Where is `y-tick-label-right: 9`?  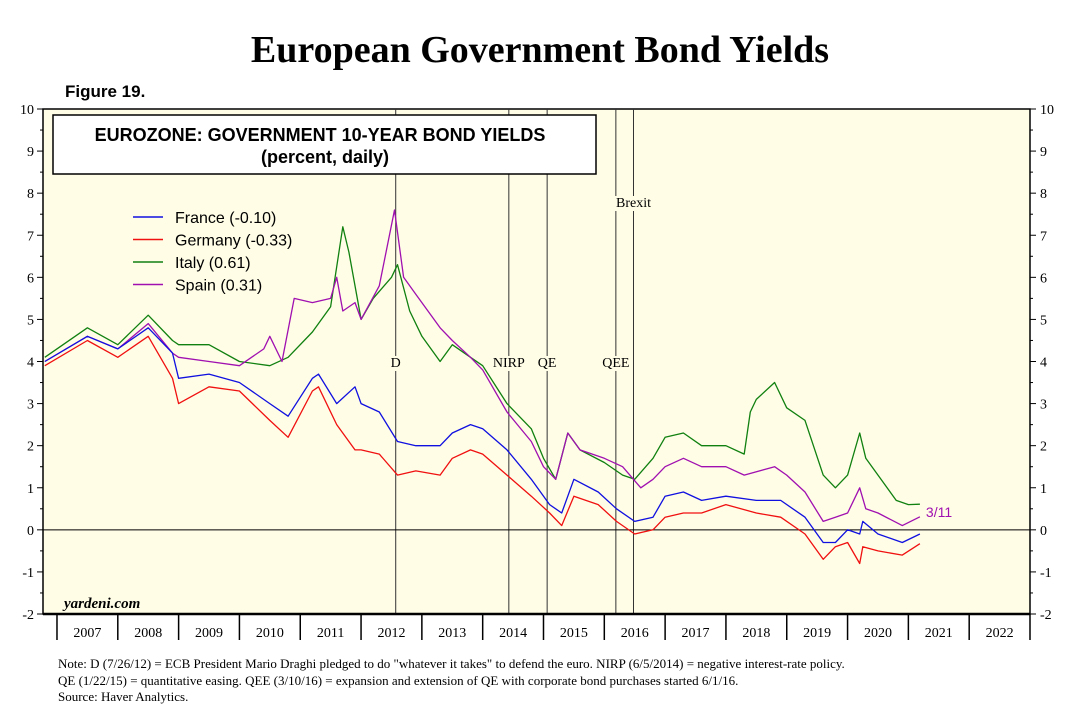
y-tick-label-right: 9 is located at coordinates (1043, 152).